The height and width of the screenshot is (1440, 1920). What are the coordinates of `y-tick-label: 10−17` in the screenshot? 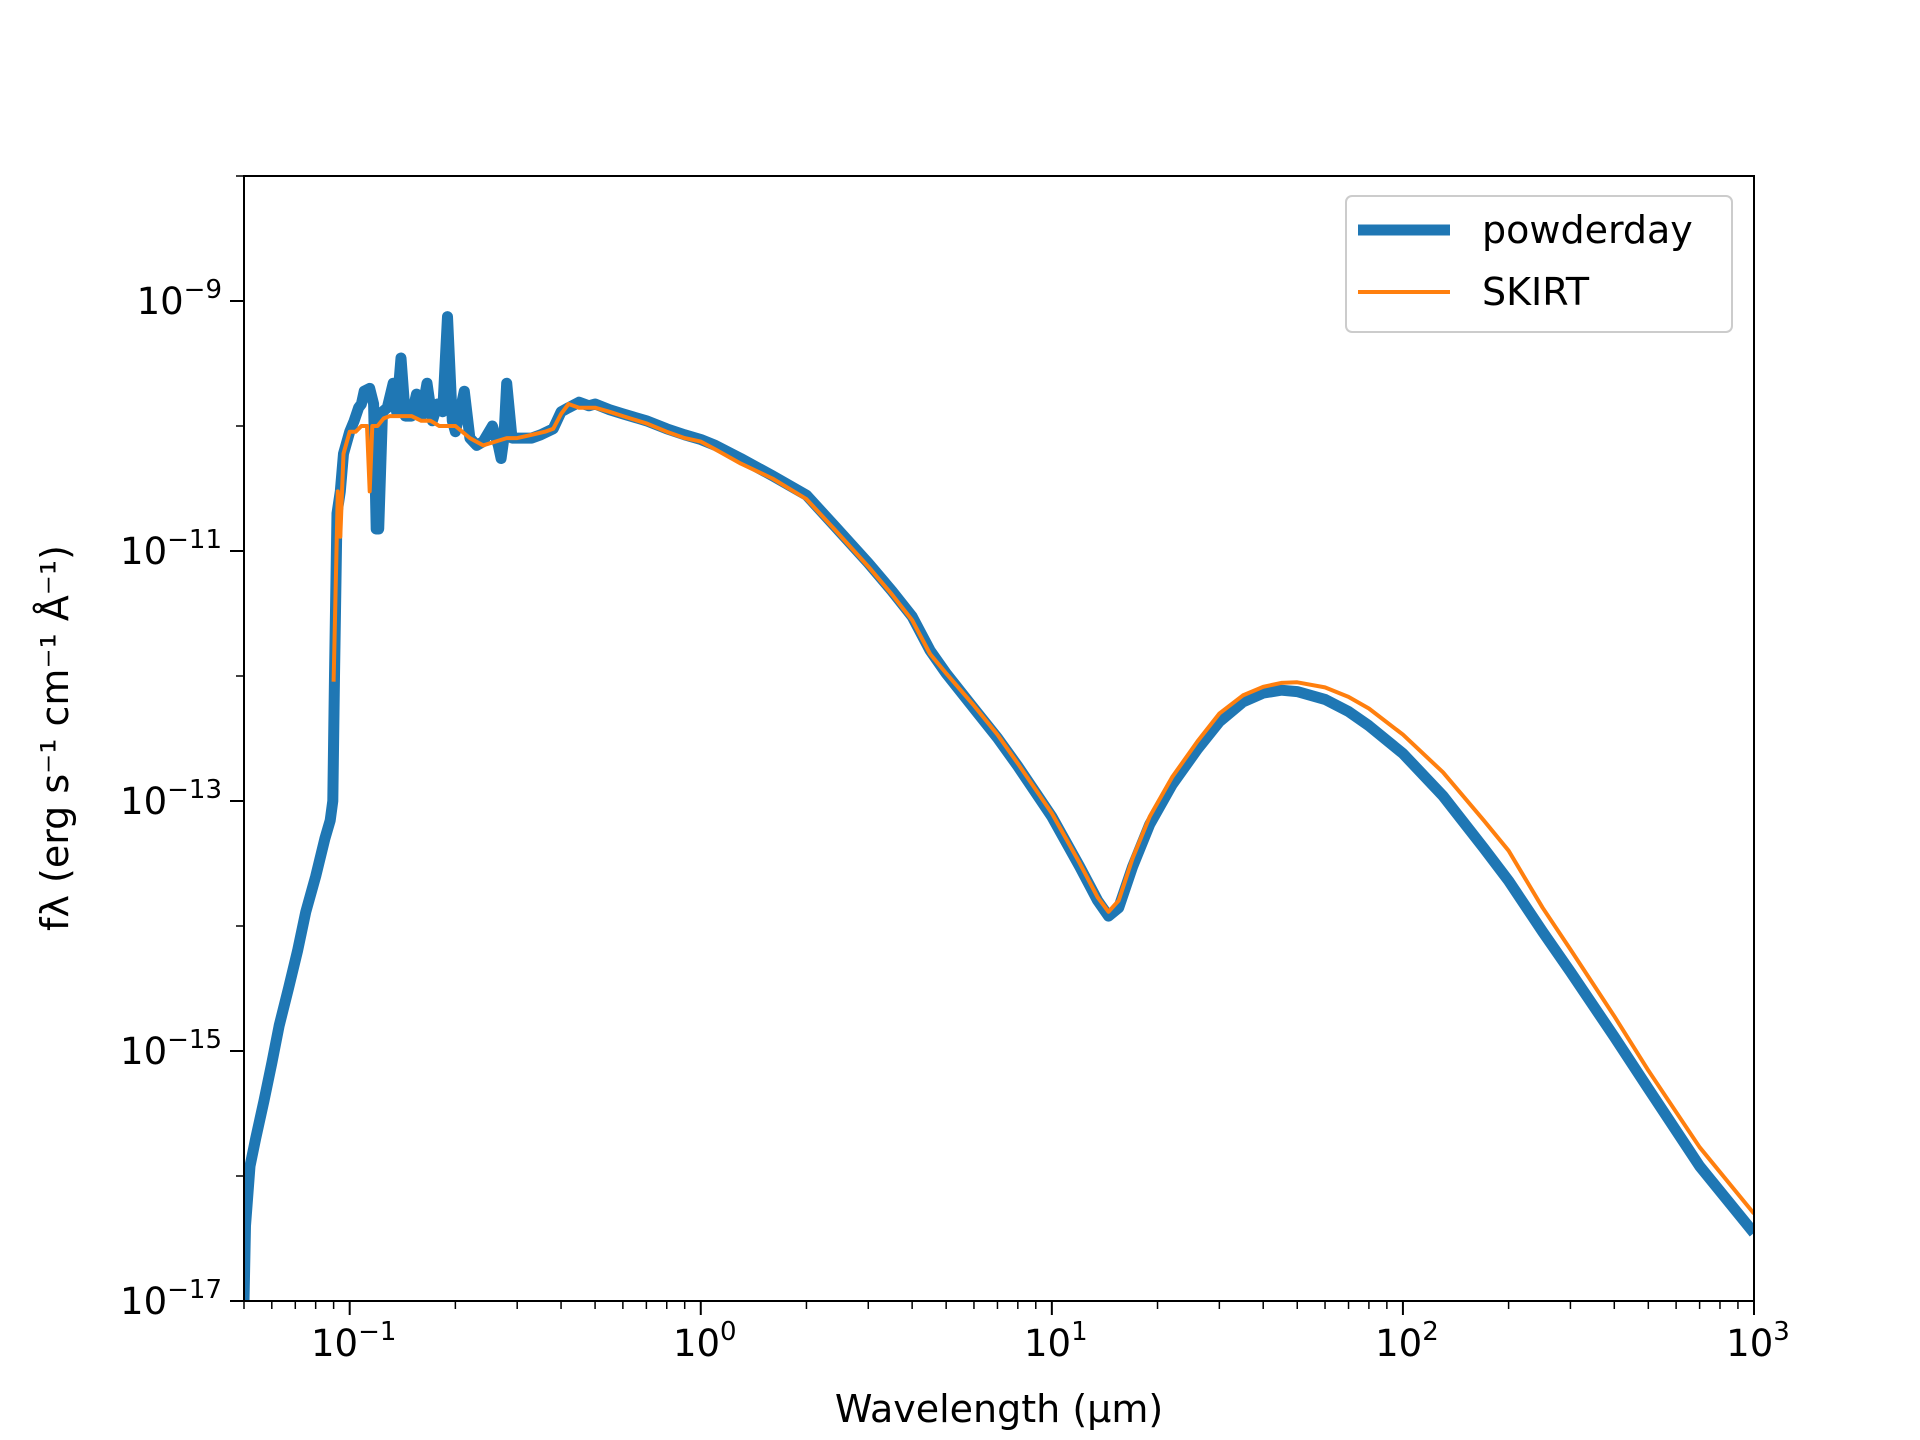 It's located at (171, 1299).